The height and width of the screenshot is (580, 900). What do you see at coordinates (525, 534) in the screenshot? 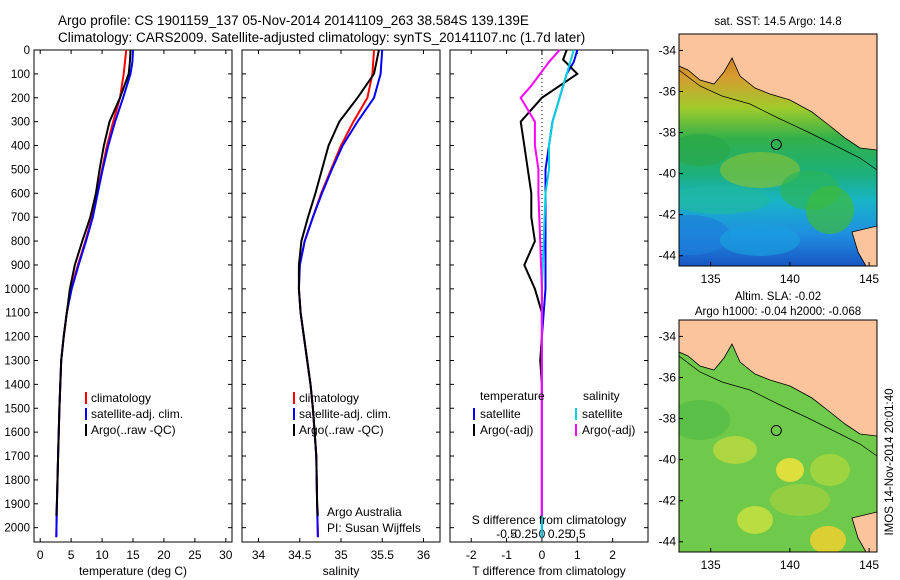
I see `s-tick-label: -0.25` at bounding box center [525, 534].